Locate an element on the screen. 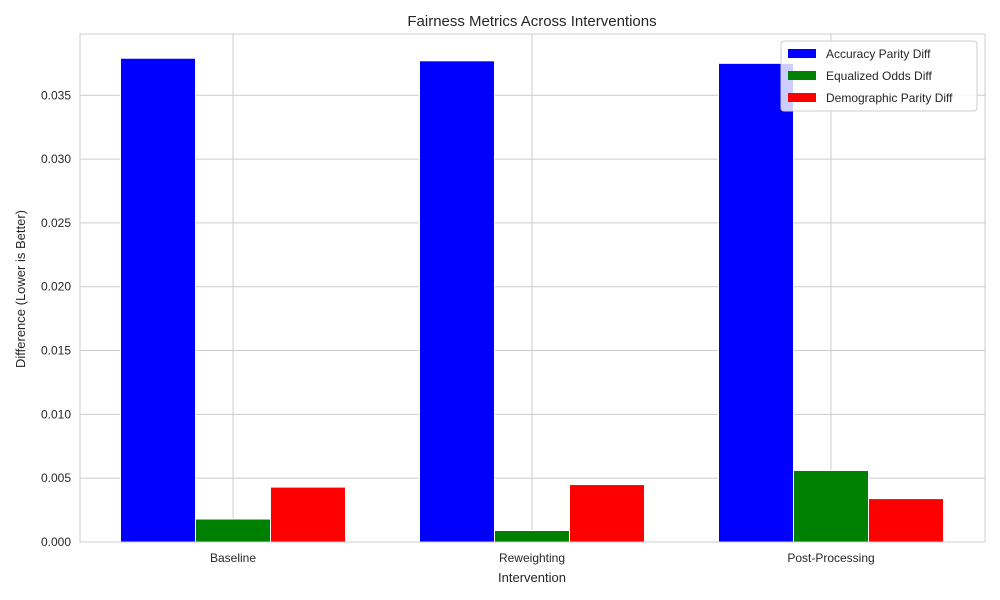 The image size is (1000, 600). bar-equalized-odds-diff-reweighting is located at coordinates (532, 536).